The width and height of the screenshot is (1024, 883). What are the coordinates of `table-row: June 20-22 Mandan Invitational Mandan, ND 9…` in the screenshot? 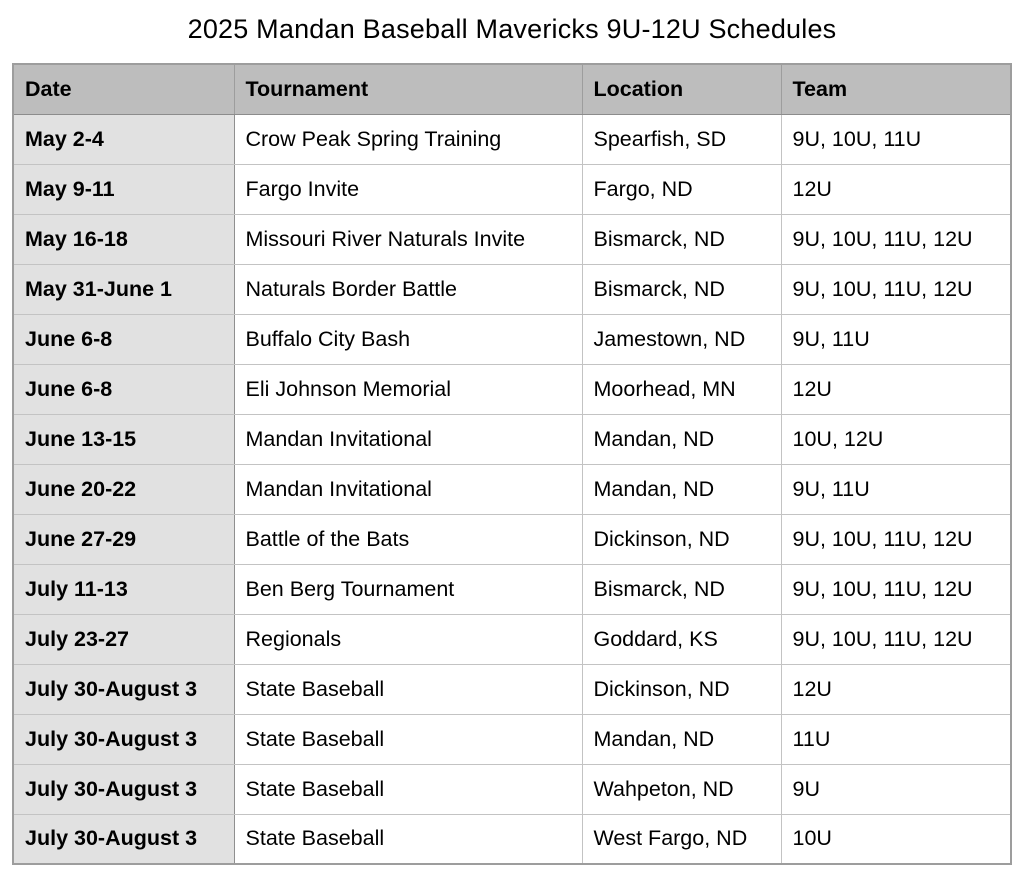 It's located at (512, 489).